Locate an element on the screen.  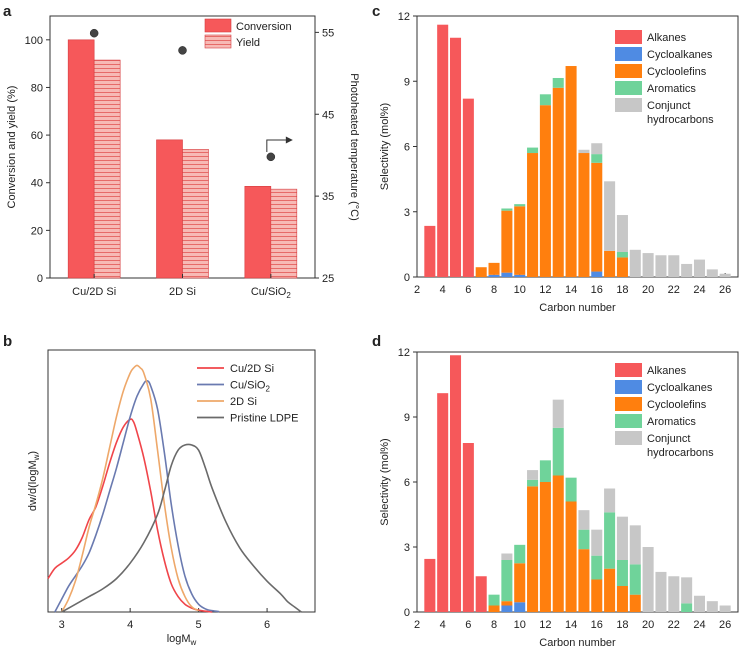
x-axis-label: logMw is located at coordinates (182, 640).